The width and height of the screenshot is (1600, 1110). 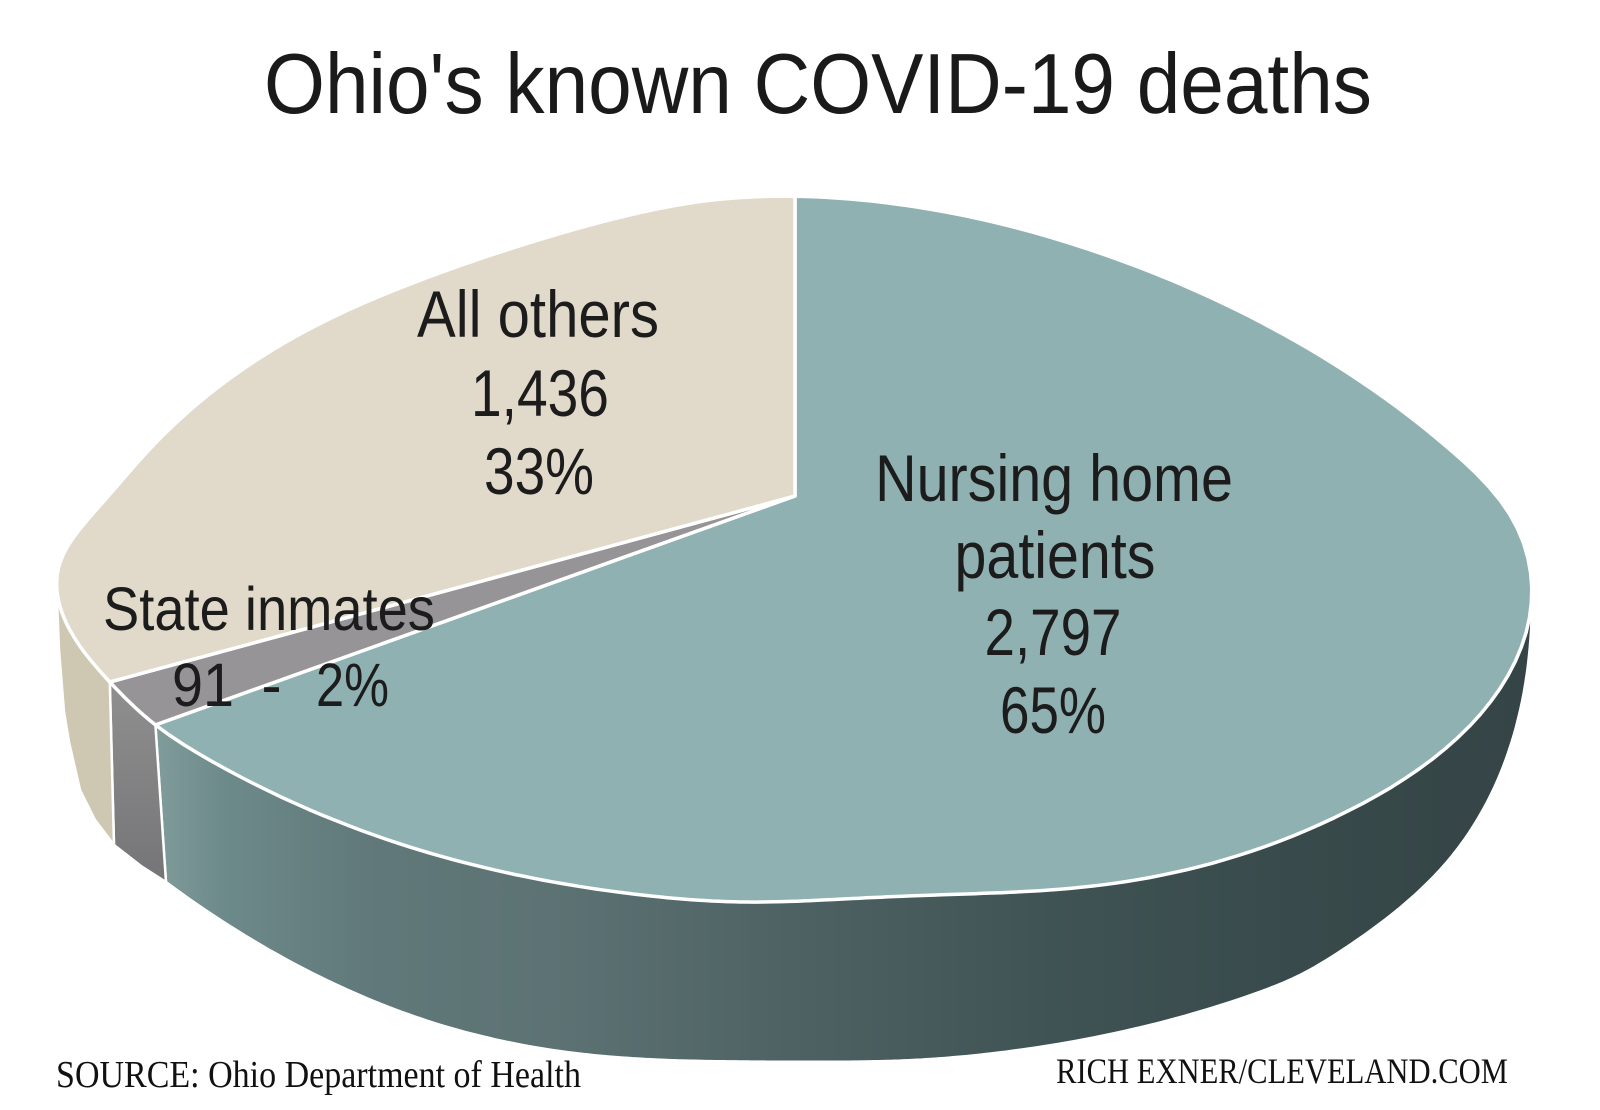 I want to click on svg-text:SOURCE: Ohio Department of Hea: SOURCE: Ohio Department of Health, so click(x=318, y=1074).